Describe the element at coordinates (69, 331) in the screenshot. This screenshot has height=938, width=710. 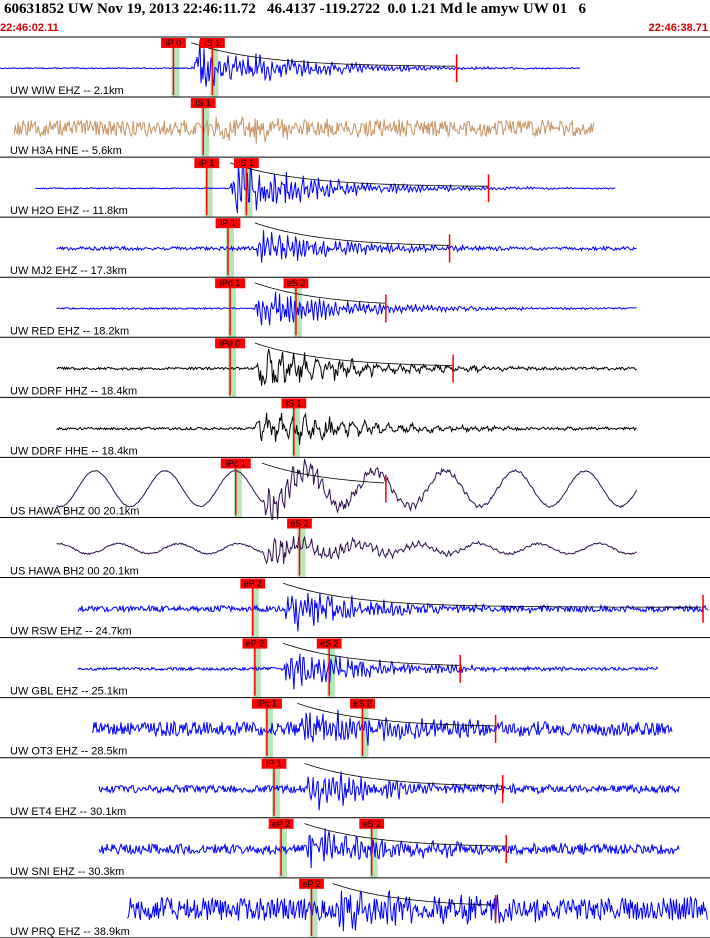
I see `station-label: UW RED EHZ -- 18.2km` at that location.